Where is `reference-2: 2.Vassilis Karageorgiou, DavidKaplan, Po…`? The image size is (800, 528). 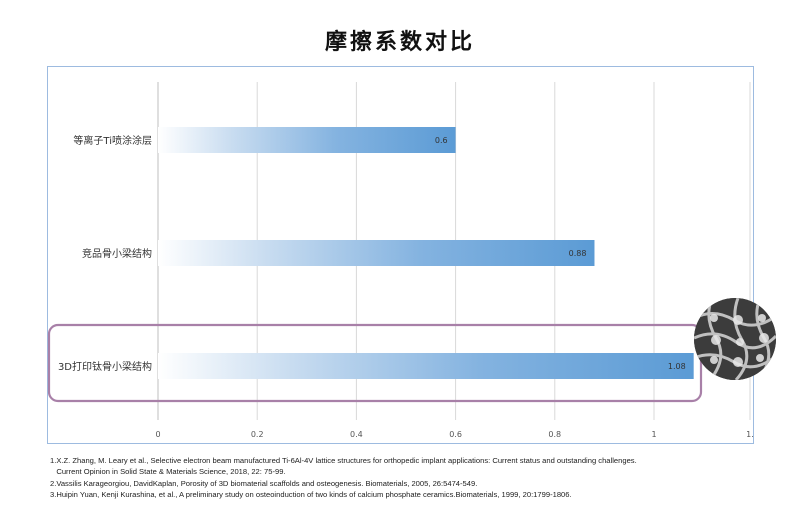
reference-2: 2.Vassilis Karageorgiou, DavidKaplan, Po… is located at coordinates (264, 483).